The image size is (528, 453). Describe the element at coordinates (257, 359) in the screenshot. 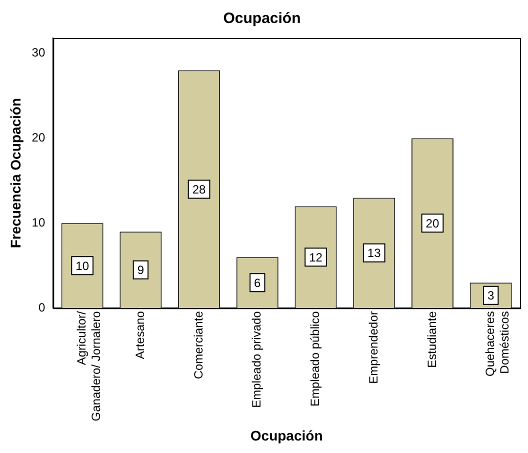

I see `x-tick-label: Empleado privado` at that location.